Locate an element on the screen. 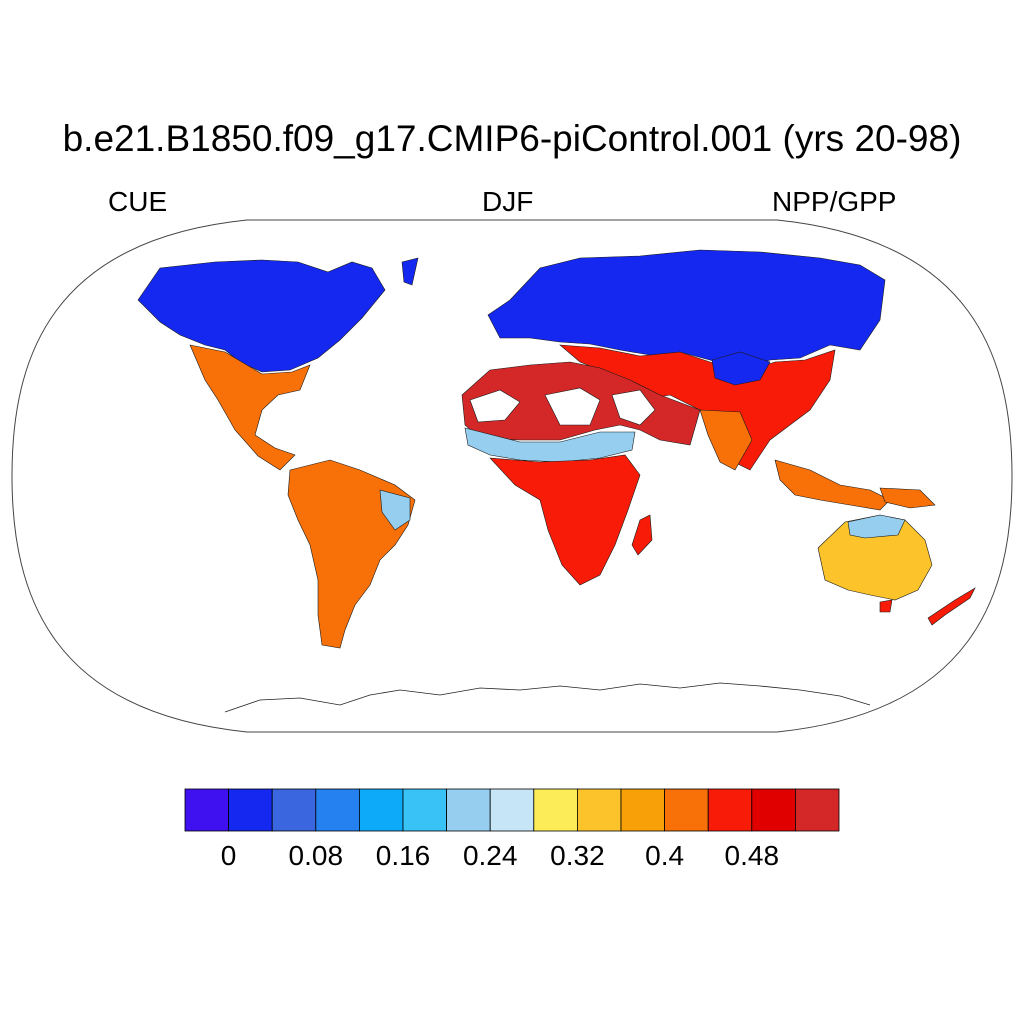 The width and height of the screenshot is (1024, 1024). colorbar-tick-label: 0.16 is located at coordinates (403, 855).